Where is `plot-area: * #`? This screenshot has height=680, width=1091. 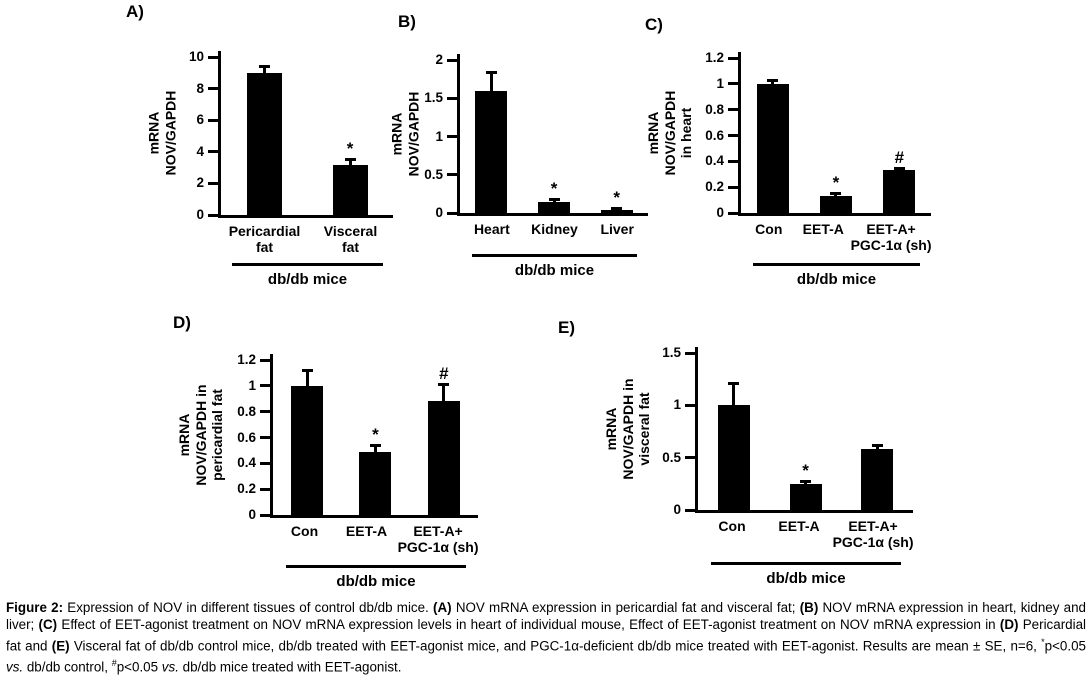
plot-area: * # is located at coordinates (834, 134).